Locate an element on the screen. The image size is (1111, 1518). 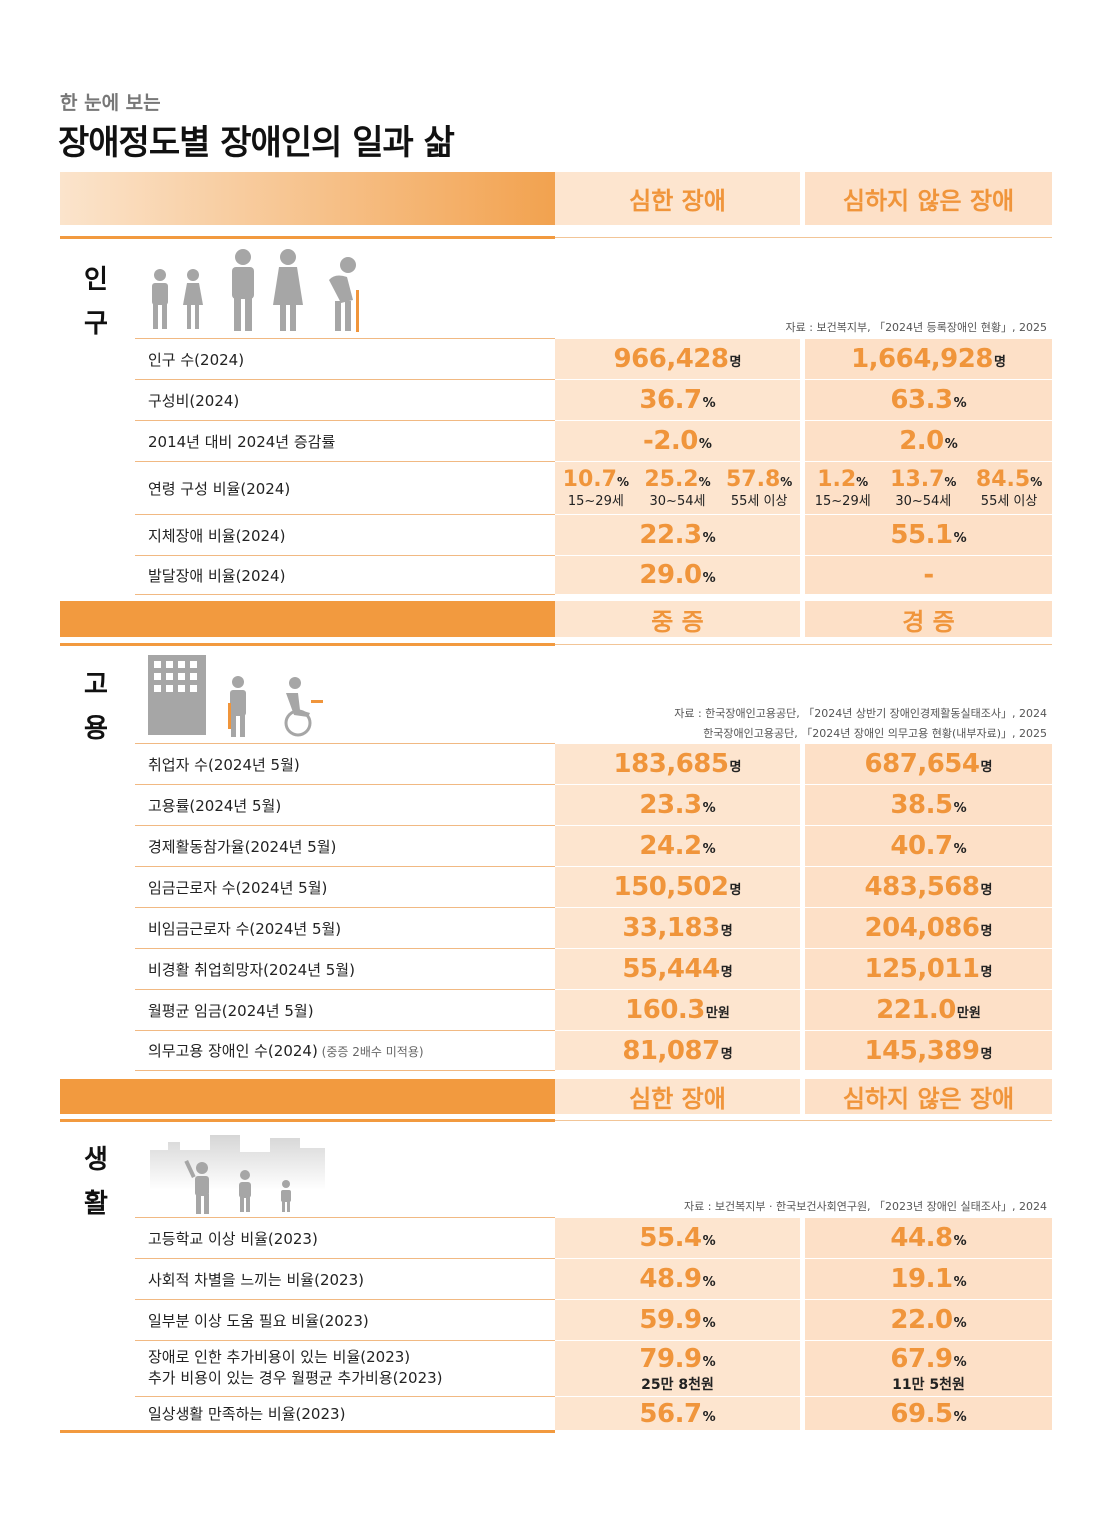
value-cell: 125,011 명 is located at coordinates (928, 969).